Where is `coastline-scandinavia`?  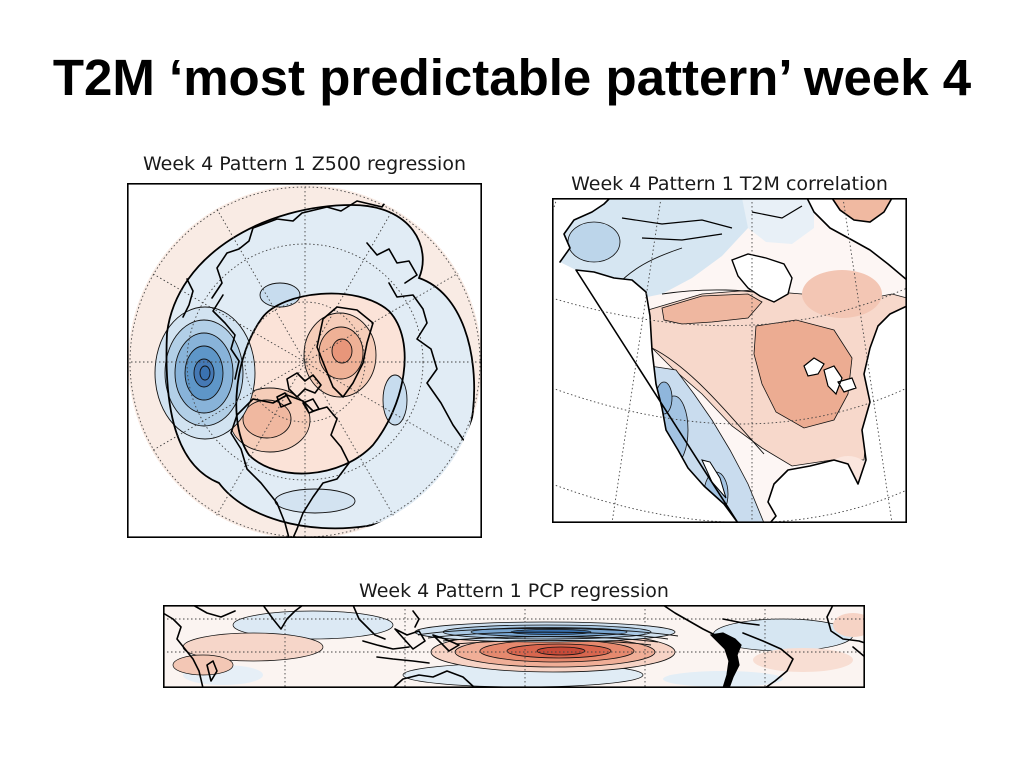 coastline-scandinavia is located at coordinates (392, 263).